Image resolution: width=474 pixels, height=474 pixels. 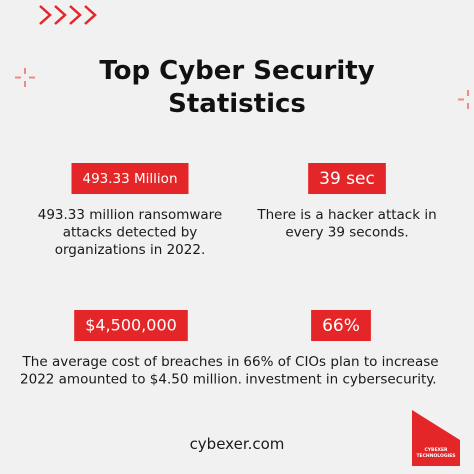 What do you see at coordinates (436, 450) in the screenshot?
I see `logo-name: CYBEXER` at bounding box center [436, 450].